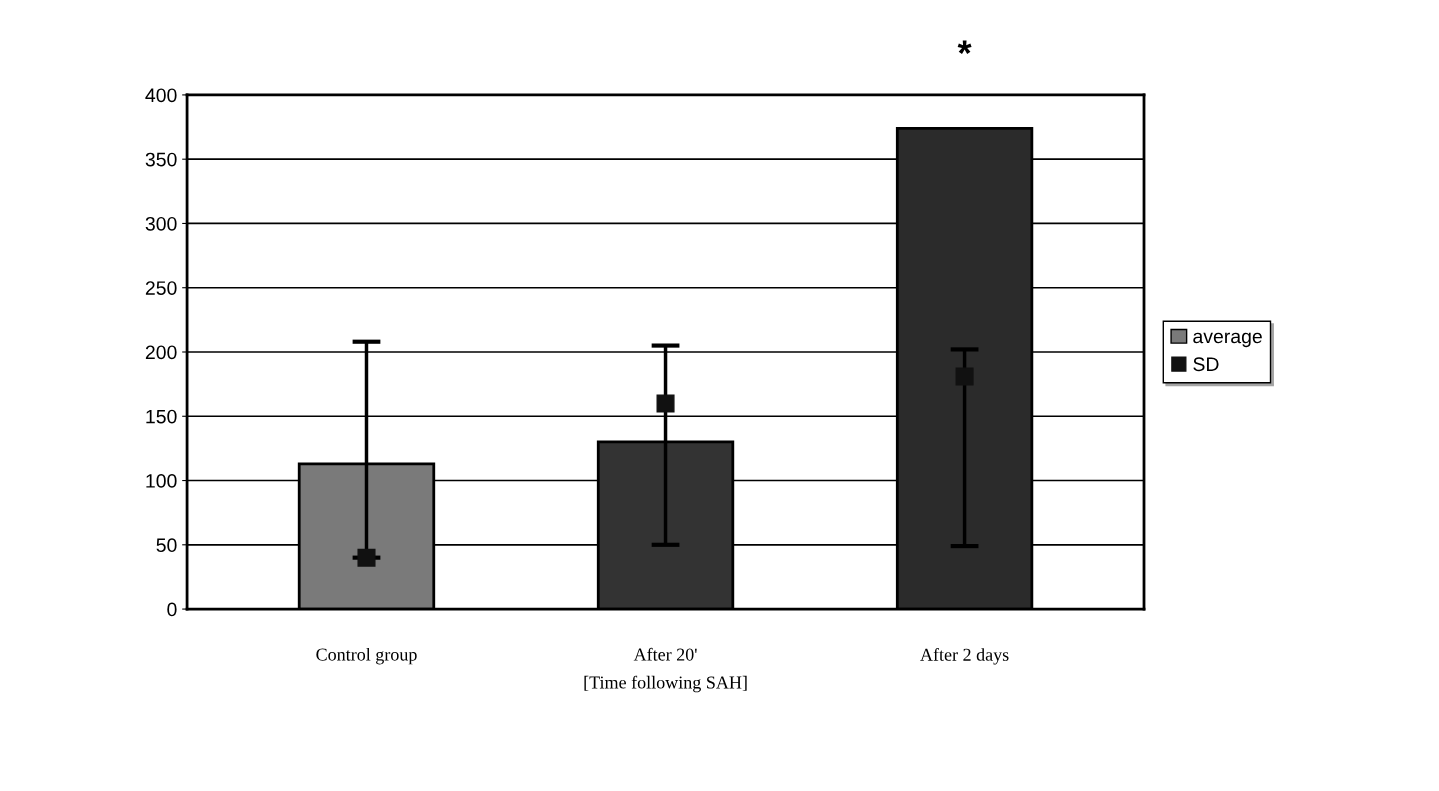  What do you see at coordinates (366, 656) in the screenshot?
I see `x-tick-label: Control group` at bounding box center [366, 656].